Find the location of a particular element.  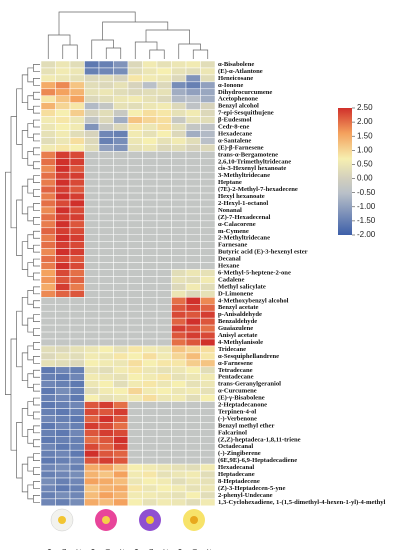

row-label: Terpinen-4-ol is located at coordinates (237, 411).